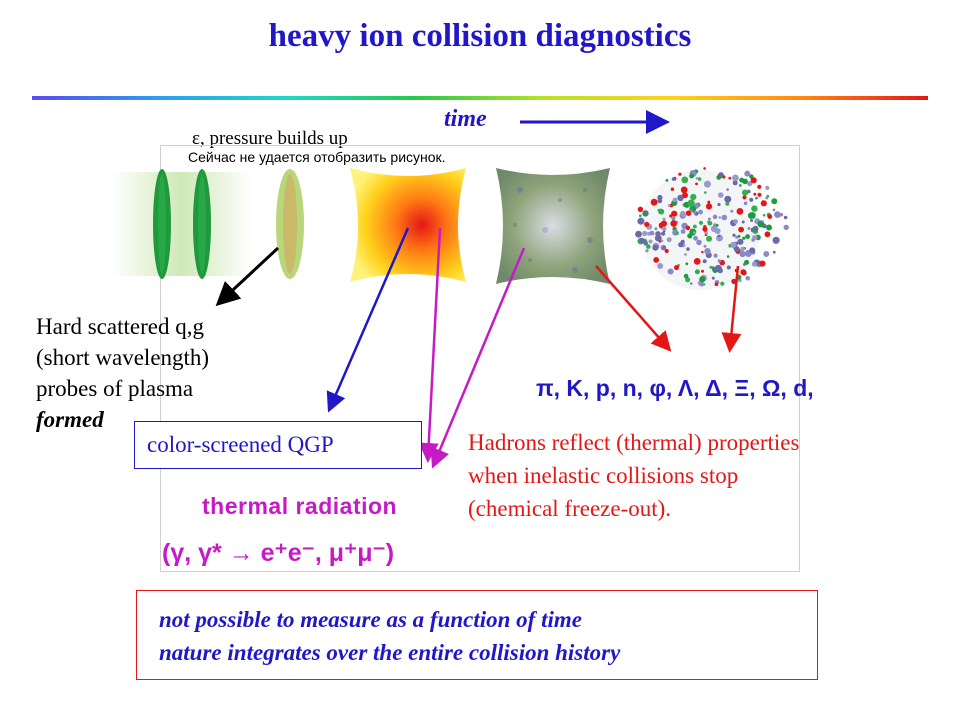 The image size is (960, 720). I want to click on hard-probe-arrow, so click(247, 276).